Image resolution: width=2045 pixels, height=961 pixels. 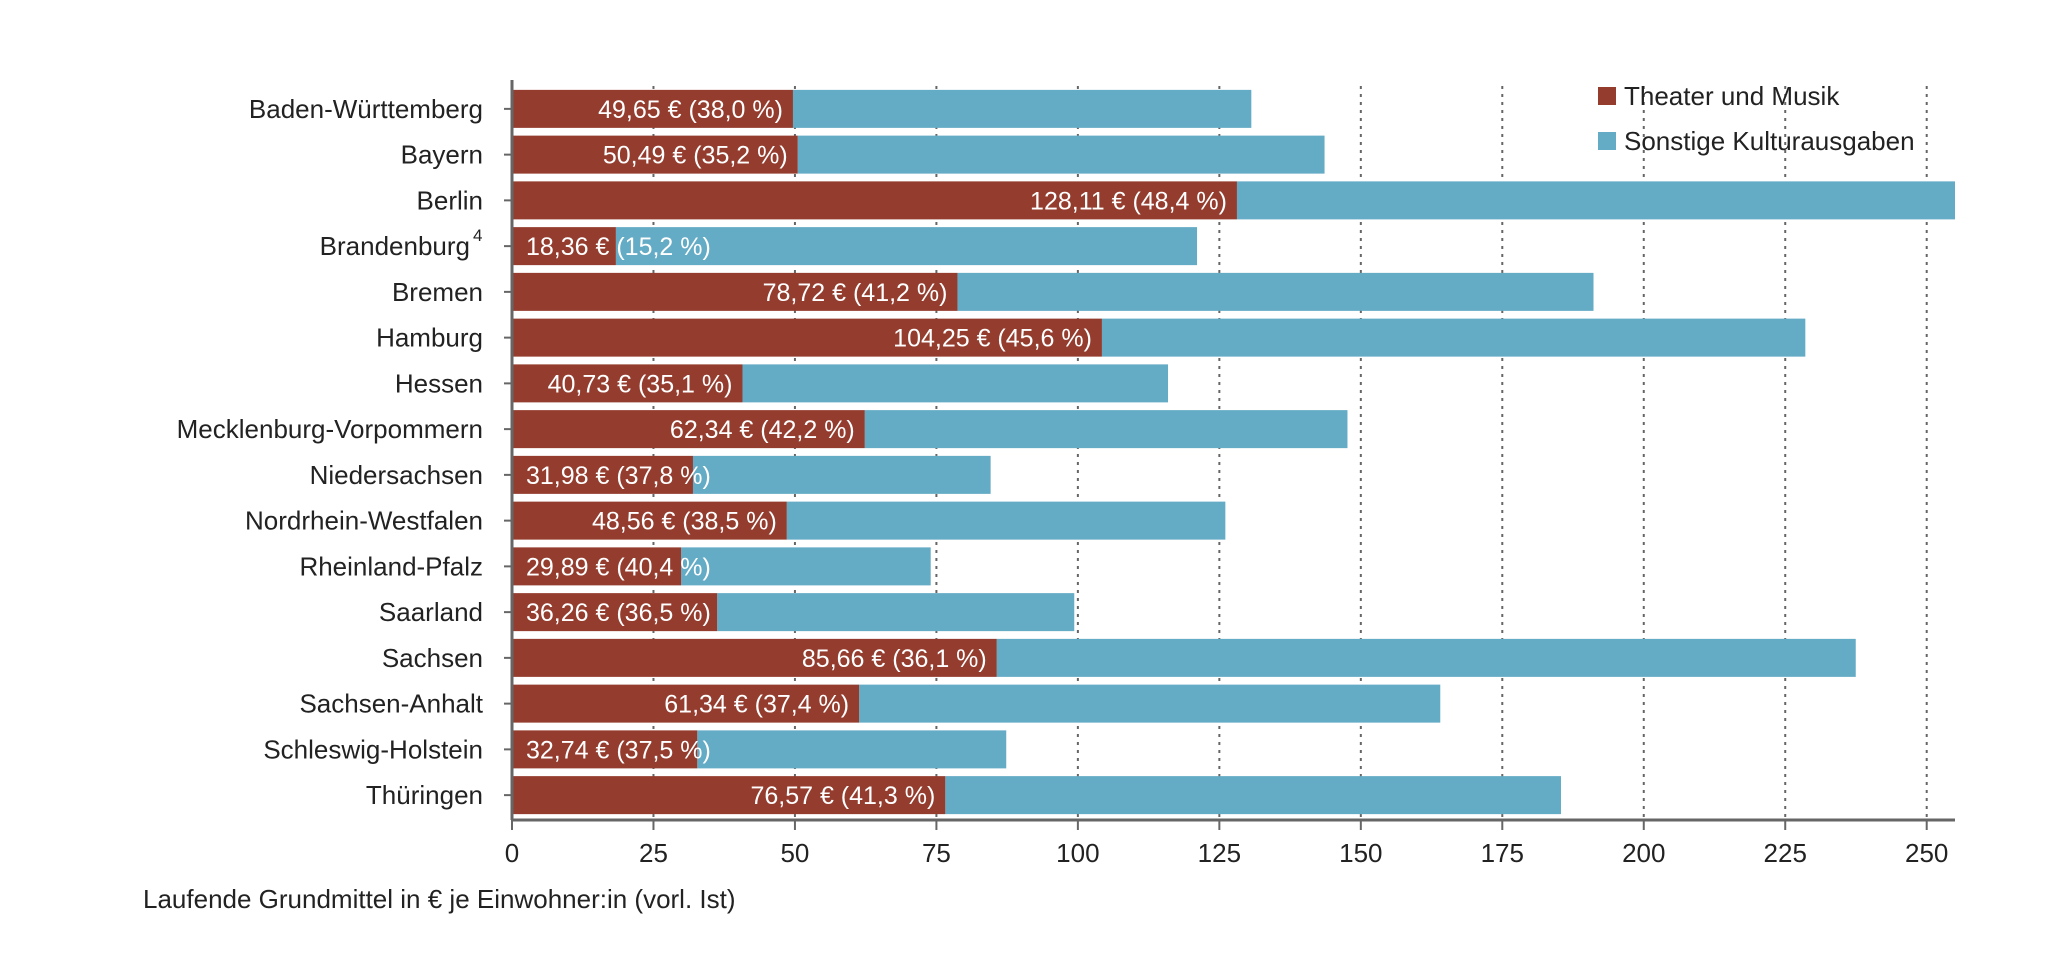 What do you see at coordinates (391, 566) in the screenshot?
I see `category-label: Rheinland-Pfalz` at bounding box center [391, 566].